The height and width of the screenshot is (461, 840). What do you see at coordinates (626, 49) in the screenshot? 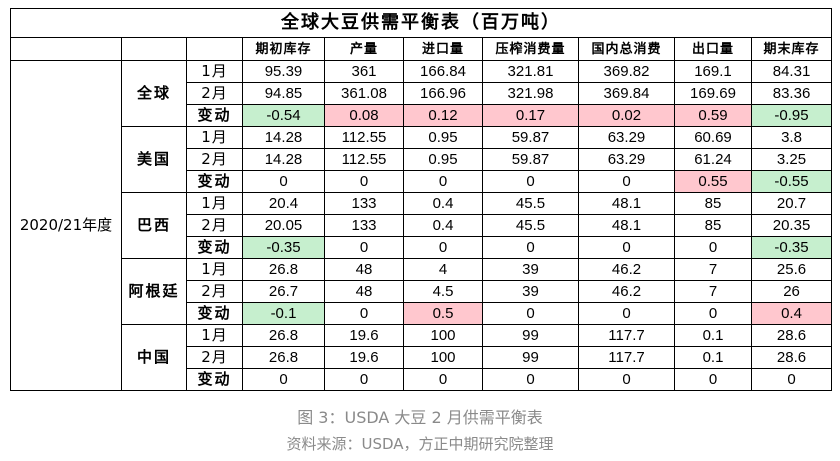
I see `column-header: 国内总消费` at bounding box center [626, 49].